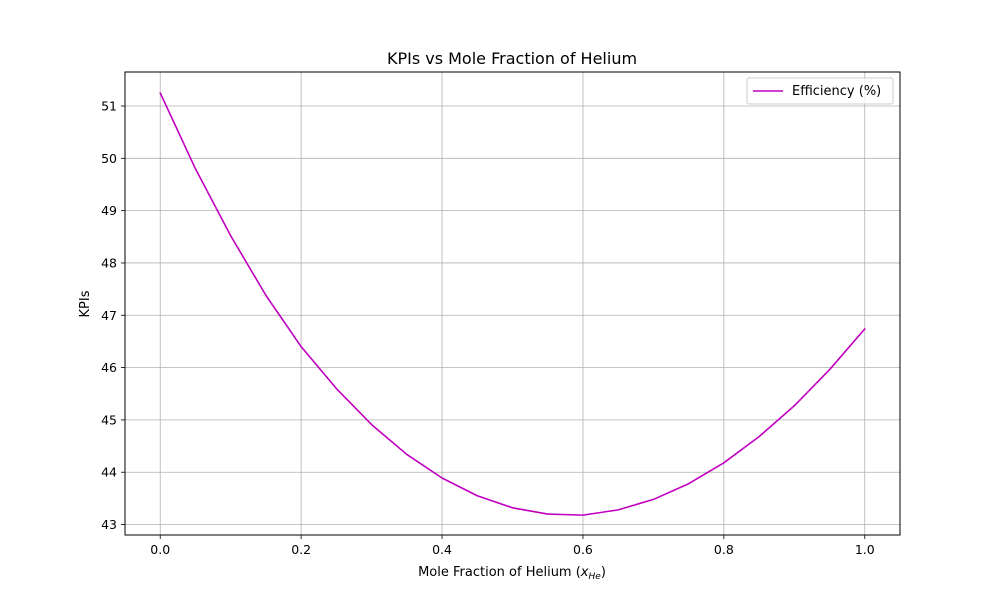 The image size is (1000, 600). What do you see at coordinates (583, 549) in the screenshot?
I see `x-tick-label: 0.6` at bounding box center [583, 549].